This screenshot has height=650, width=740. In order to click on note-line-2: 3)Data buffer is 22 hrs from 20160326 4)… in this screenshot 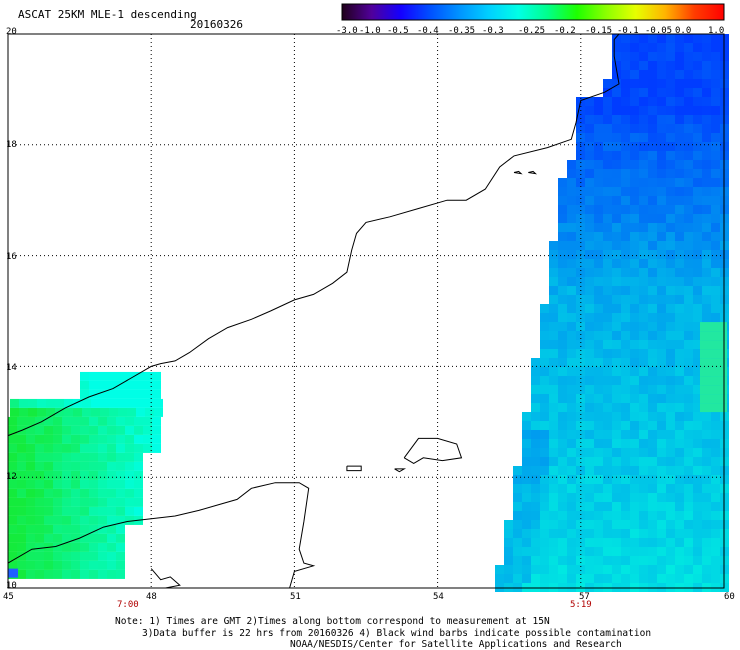, I will do `click(397, 633)`.